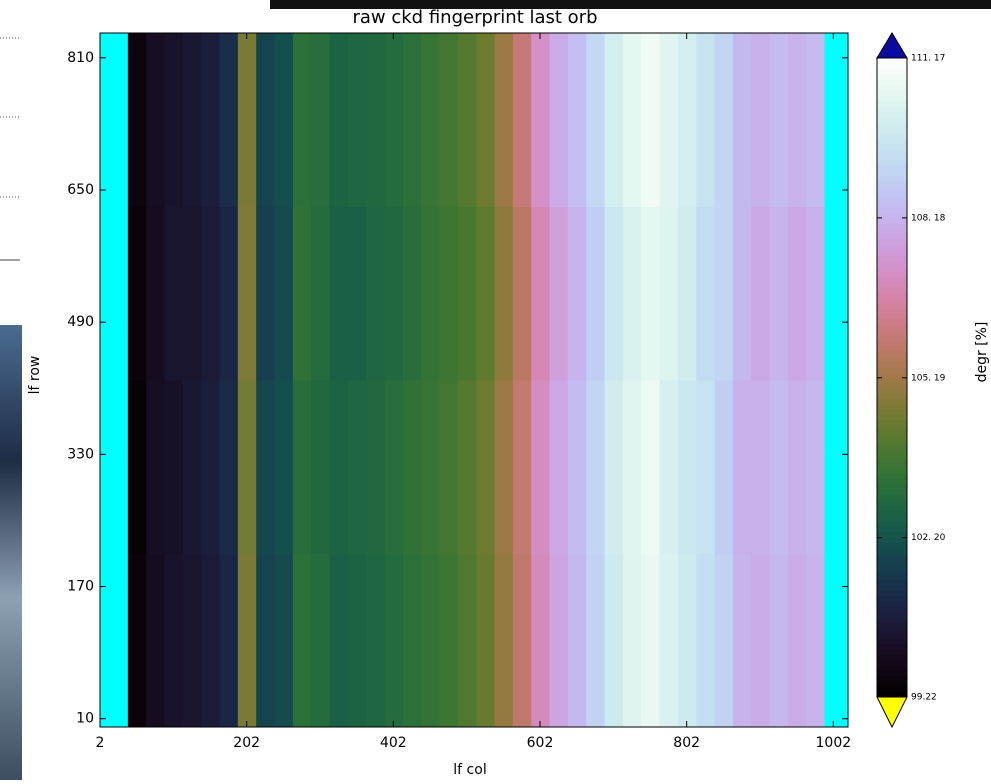 Image resolution: width=991 pixels, height=784 pixels. Describe the element at coordinates (80, 322) in the screenshot. I see `y-tick-label: 490` at that location.